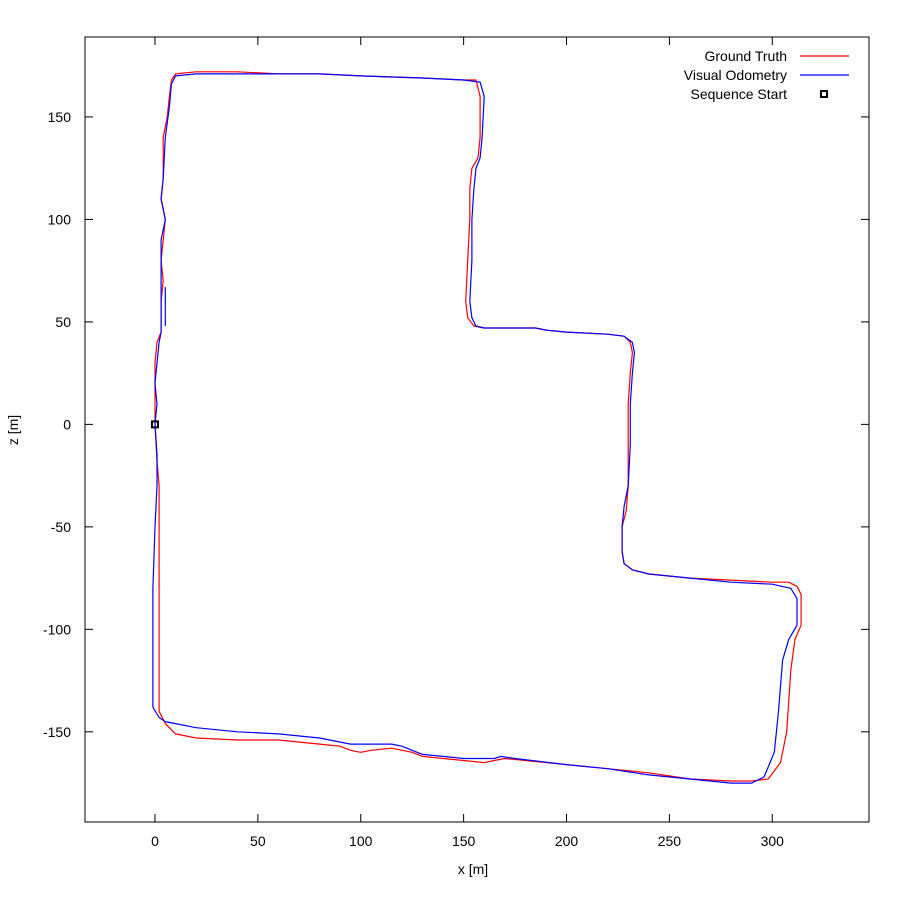  Describe the element at coordinates (61, 527) in the screenshot. I see `y-tick-label: -50` at that location.